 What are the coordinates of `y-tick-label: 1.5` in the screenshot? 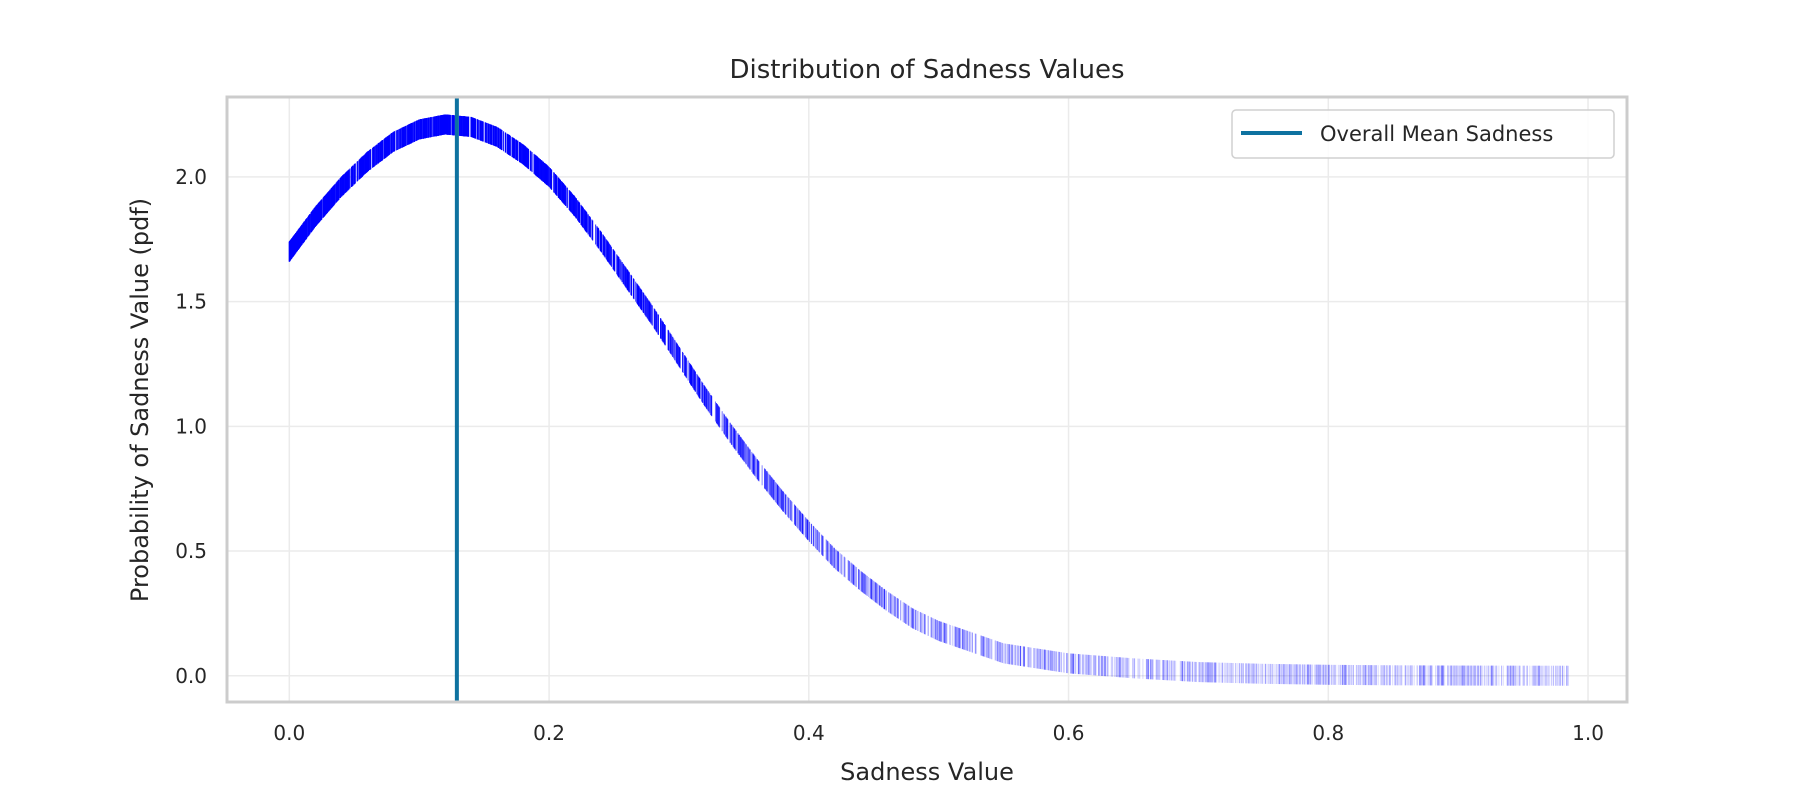 It's located at (191, 302).